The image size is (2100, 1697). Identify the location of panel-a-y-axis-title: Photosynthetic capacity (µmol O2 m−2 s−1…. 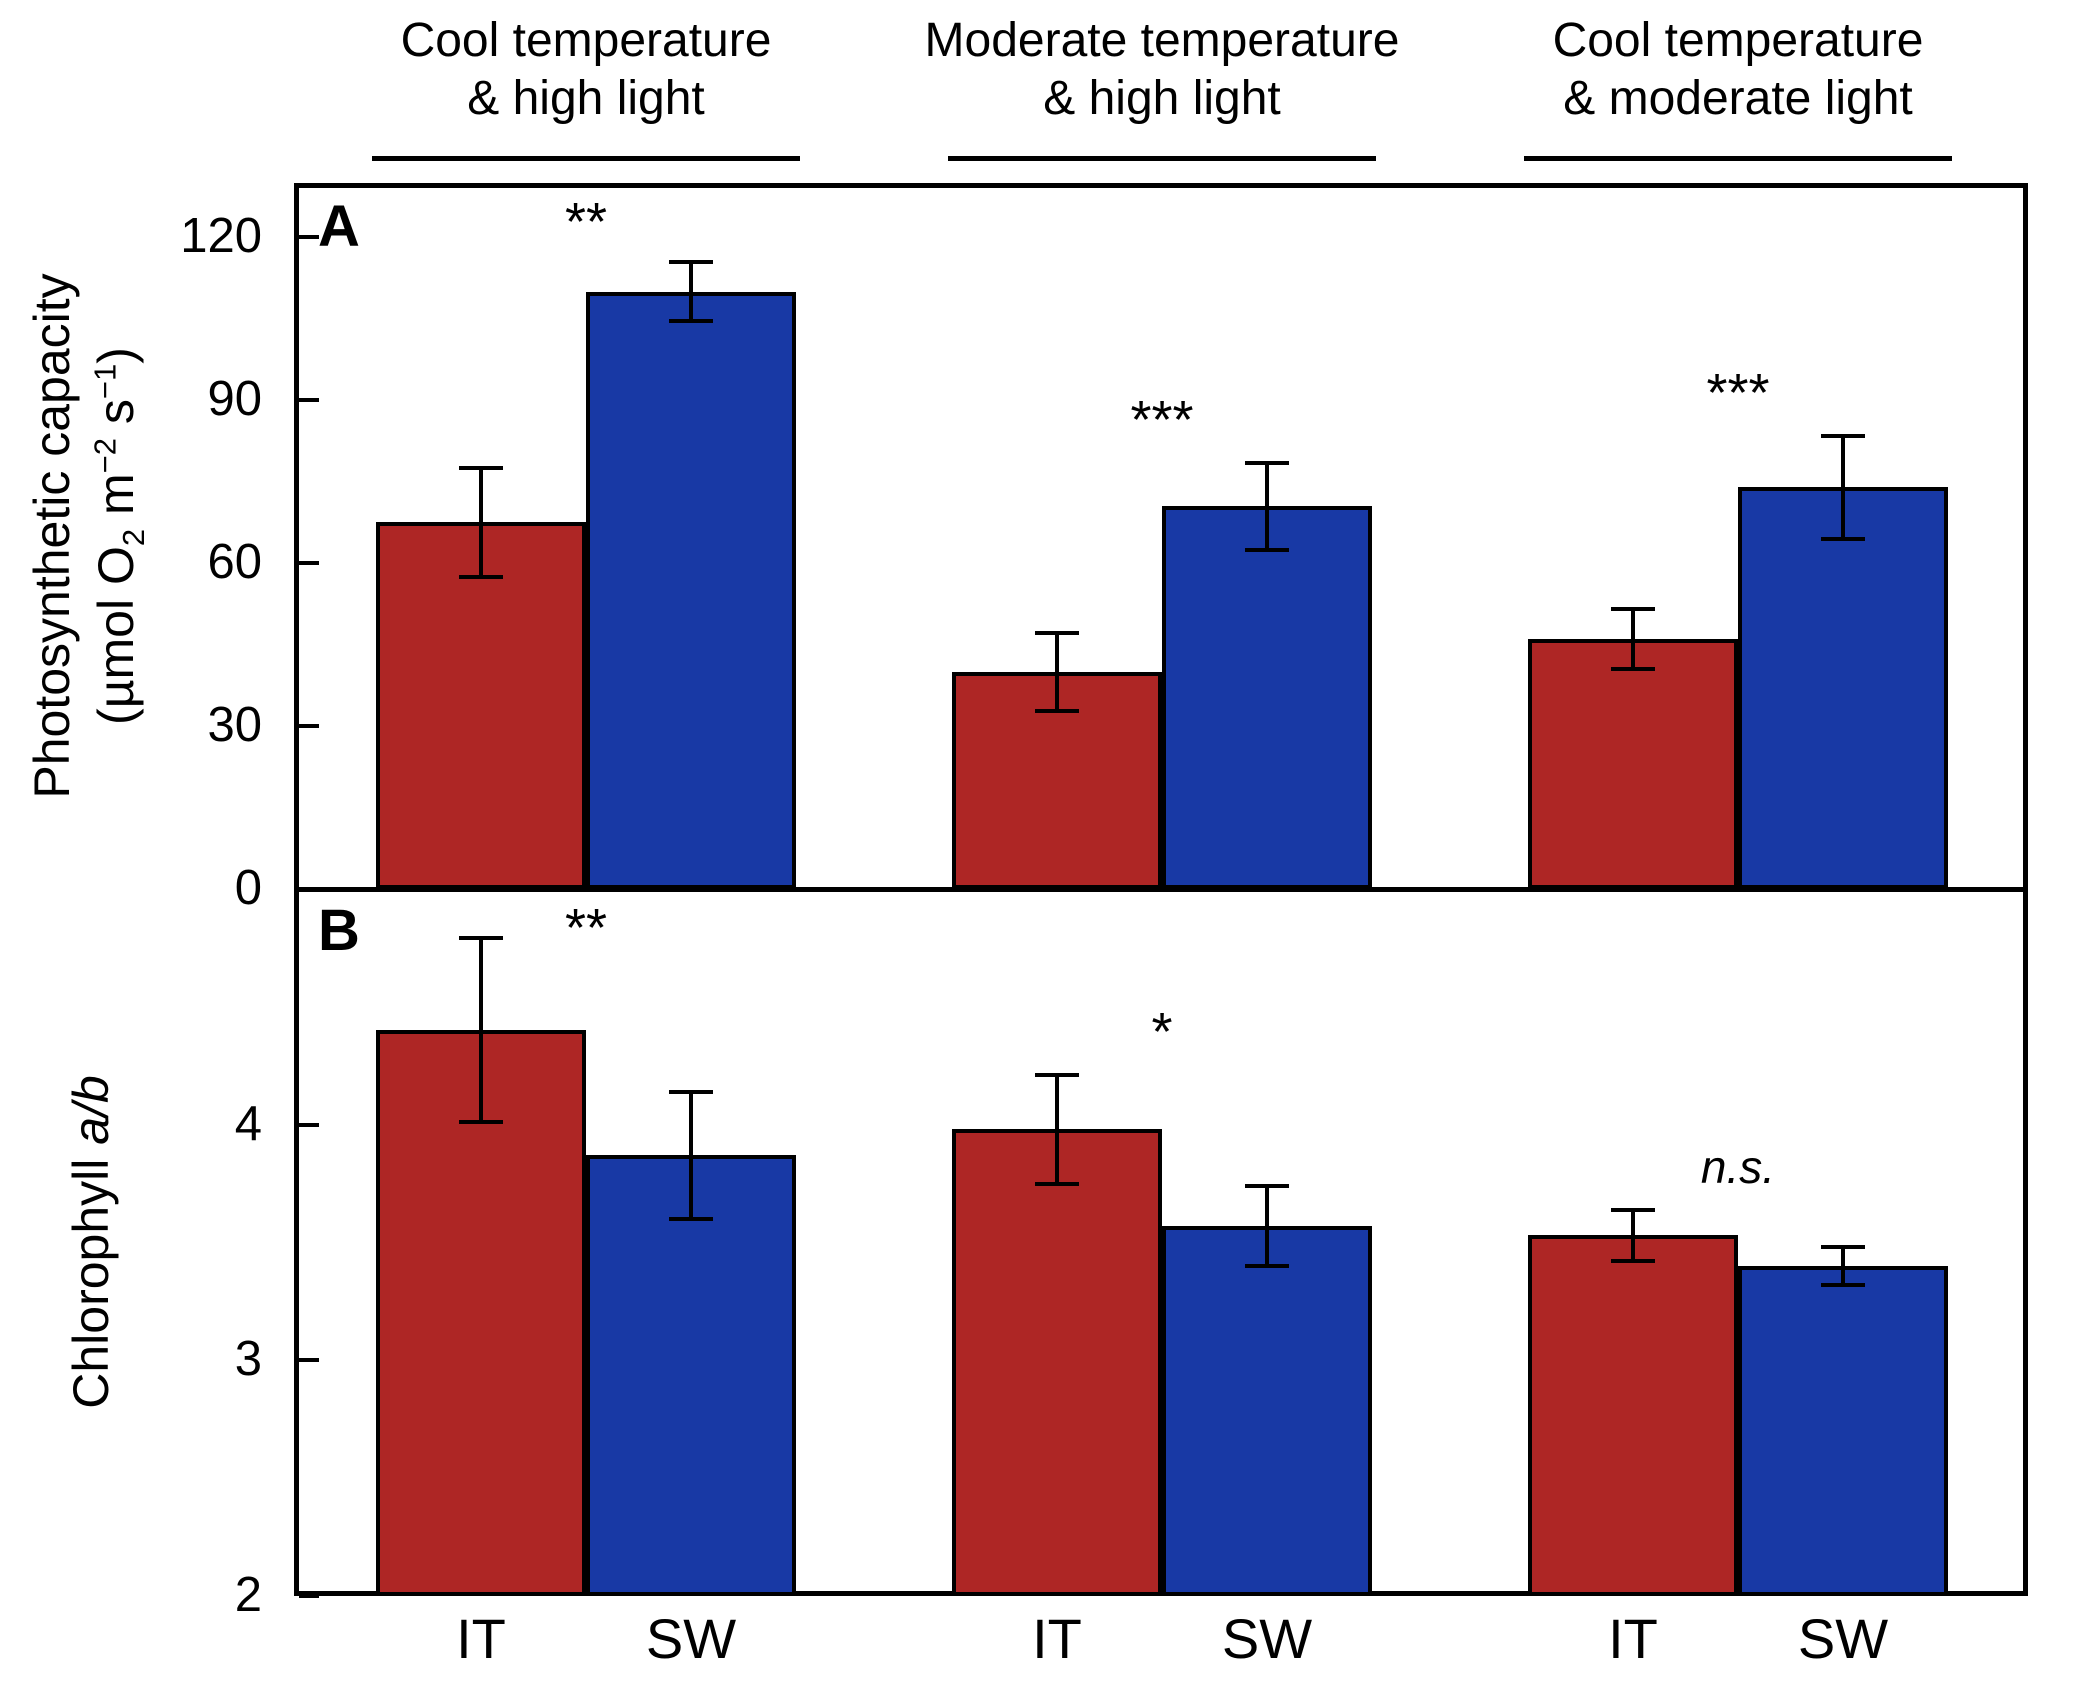
(88, 536).